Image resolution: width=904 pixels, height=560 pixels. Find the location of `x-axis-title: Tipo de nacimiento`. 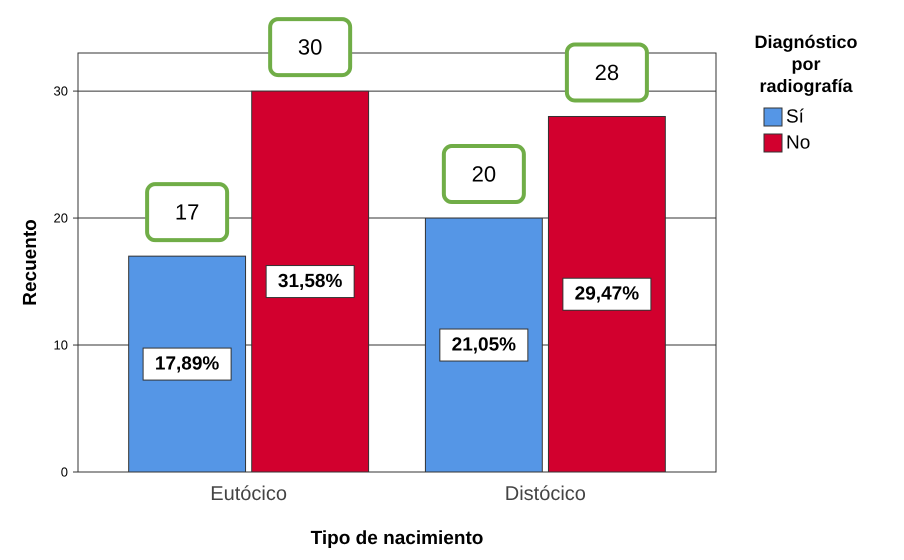

x-axis-title: Tipo de nacimiento is located at coordinates (397, 538).